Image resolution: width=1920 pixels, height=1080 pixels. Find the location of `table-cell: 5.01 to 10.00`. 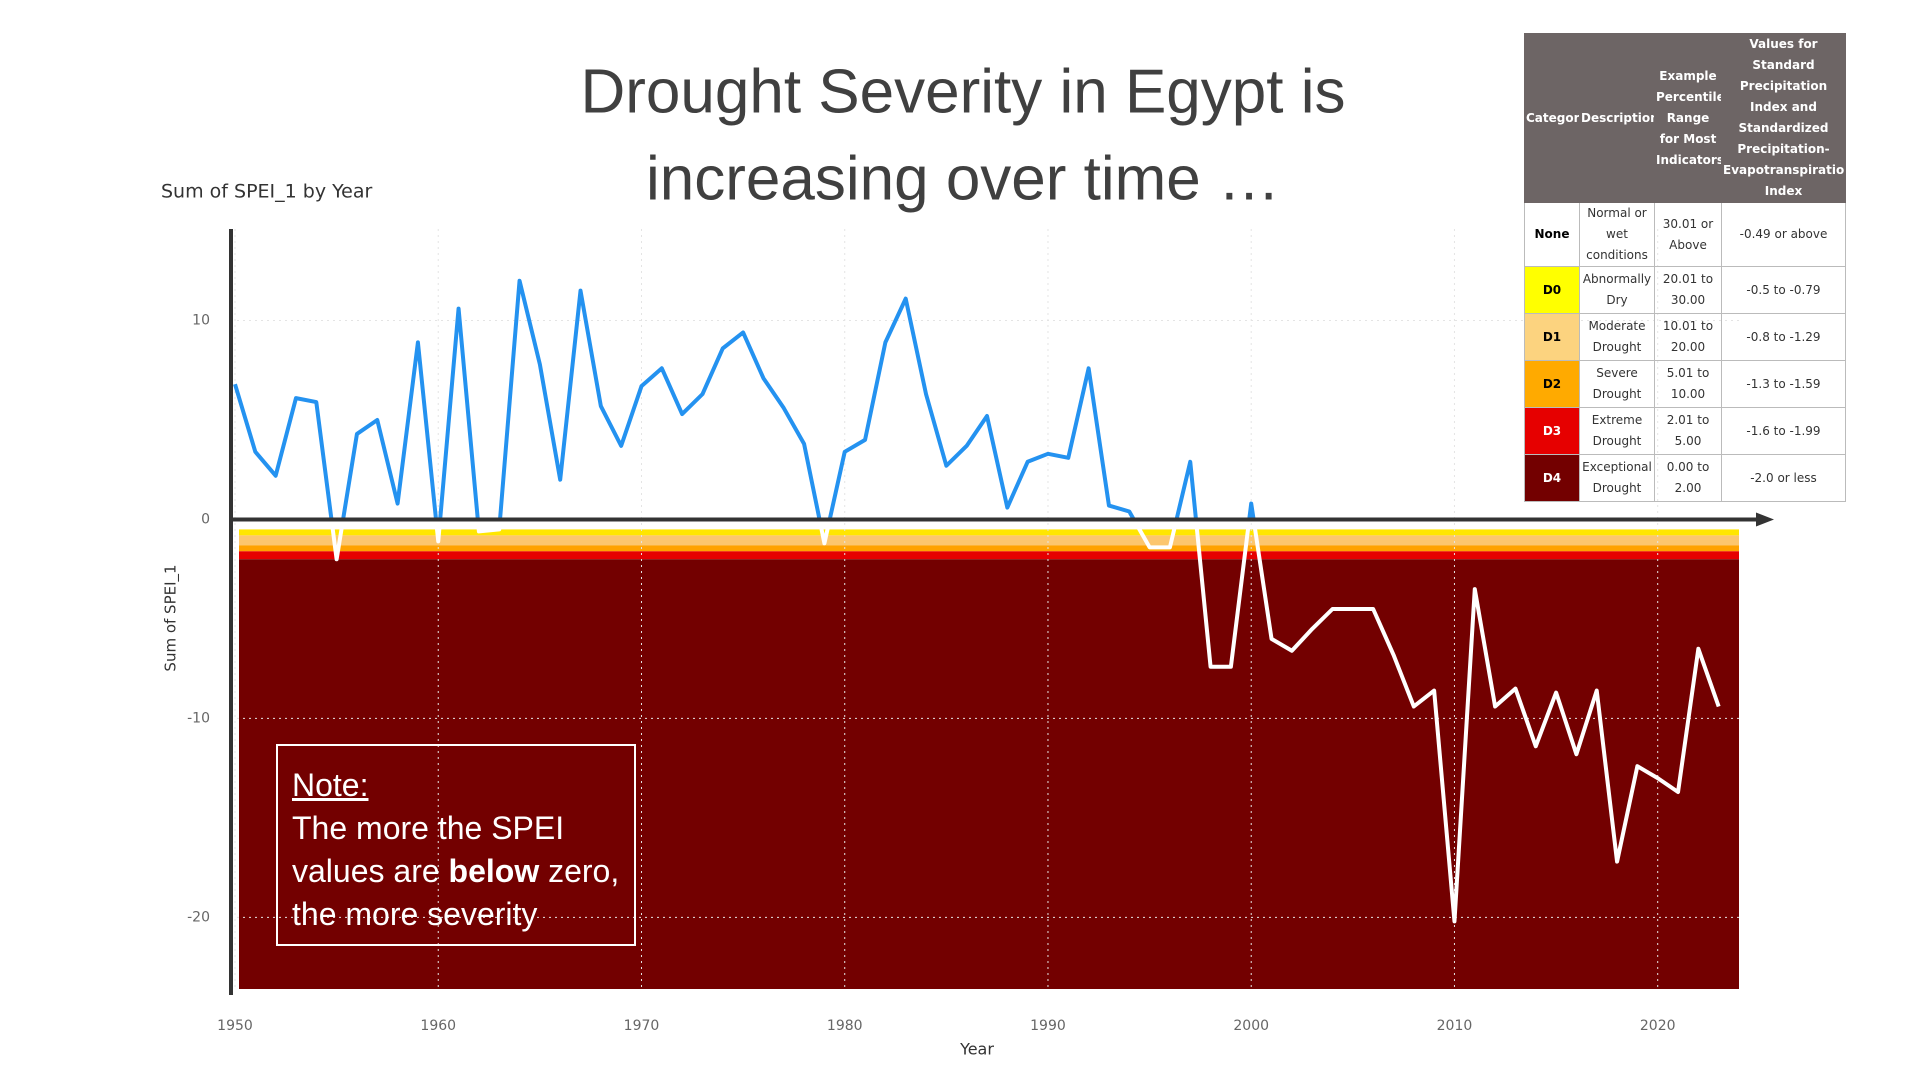

table-cell: 5.01 to 10.00 is located at coordinates (1688, 384).